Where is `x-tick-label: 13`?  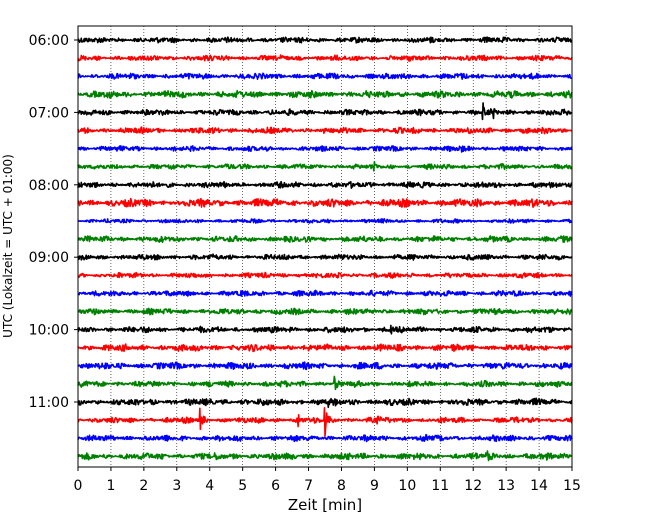
x-tick-label: 13 is located at coordinates (506, 486).